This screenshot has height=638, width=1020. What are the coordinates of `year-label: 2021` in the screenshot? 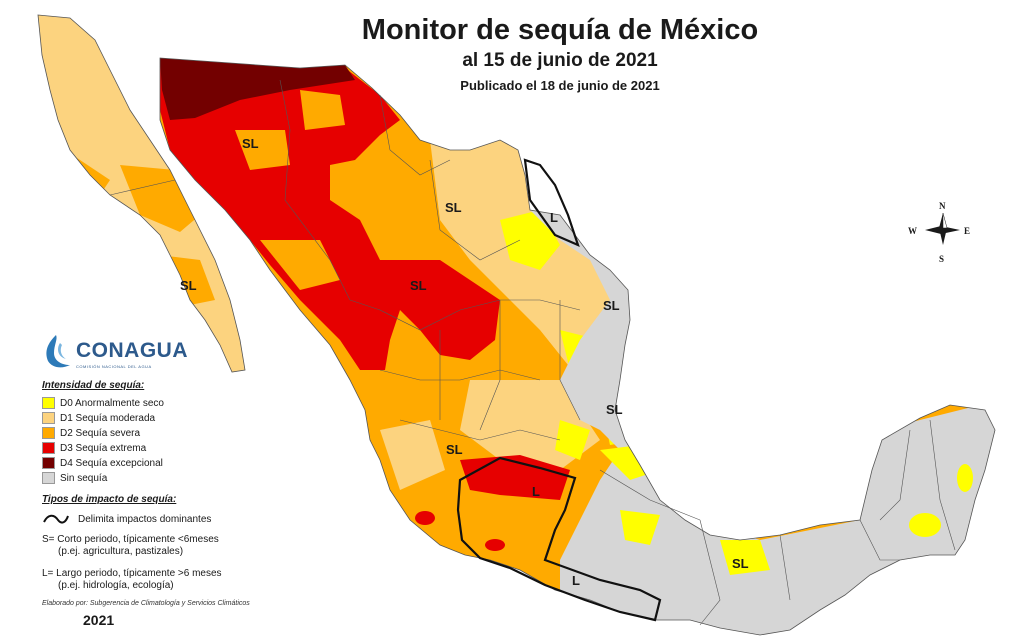 It's located at (99, 620).